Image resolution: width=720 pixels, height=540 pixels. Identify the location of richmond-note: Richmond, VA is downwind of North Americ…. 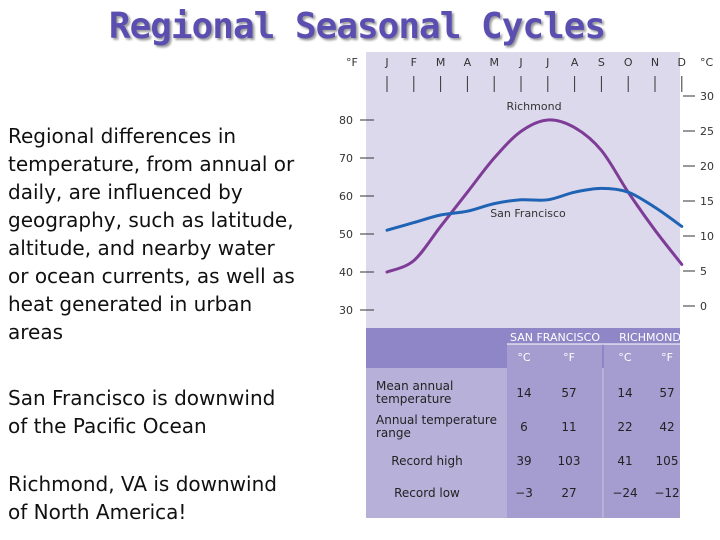
(142, 498).